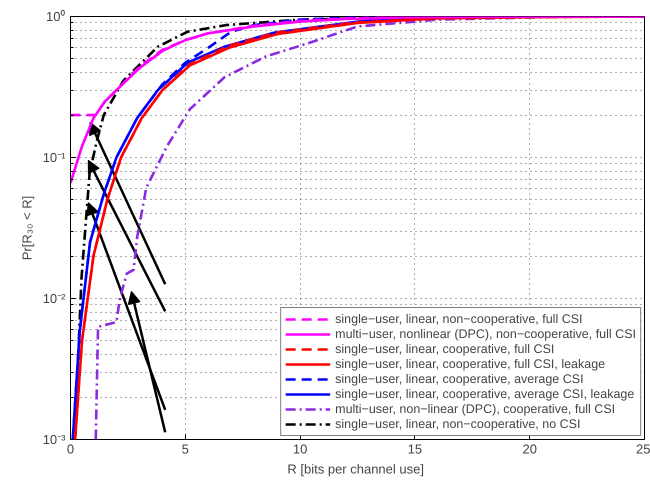 This screenshot has height=489, width=650. I want to click on x-tick-label: 20, so click(529, 449).